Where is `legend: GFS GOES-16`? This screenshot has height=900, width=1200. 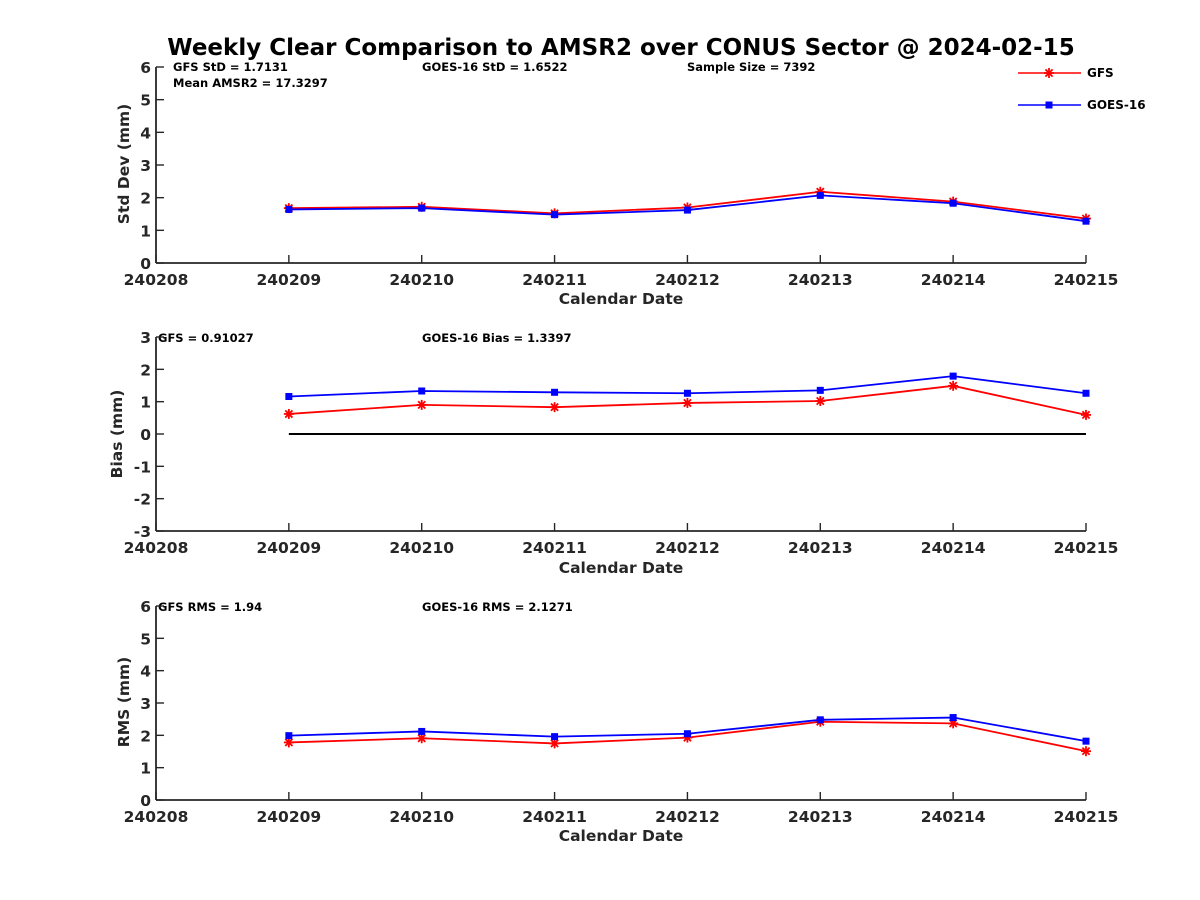
legend: GFS GOES-16 is located at coordinates (1082, 89).